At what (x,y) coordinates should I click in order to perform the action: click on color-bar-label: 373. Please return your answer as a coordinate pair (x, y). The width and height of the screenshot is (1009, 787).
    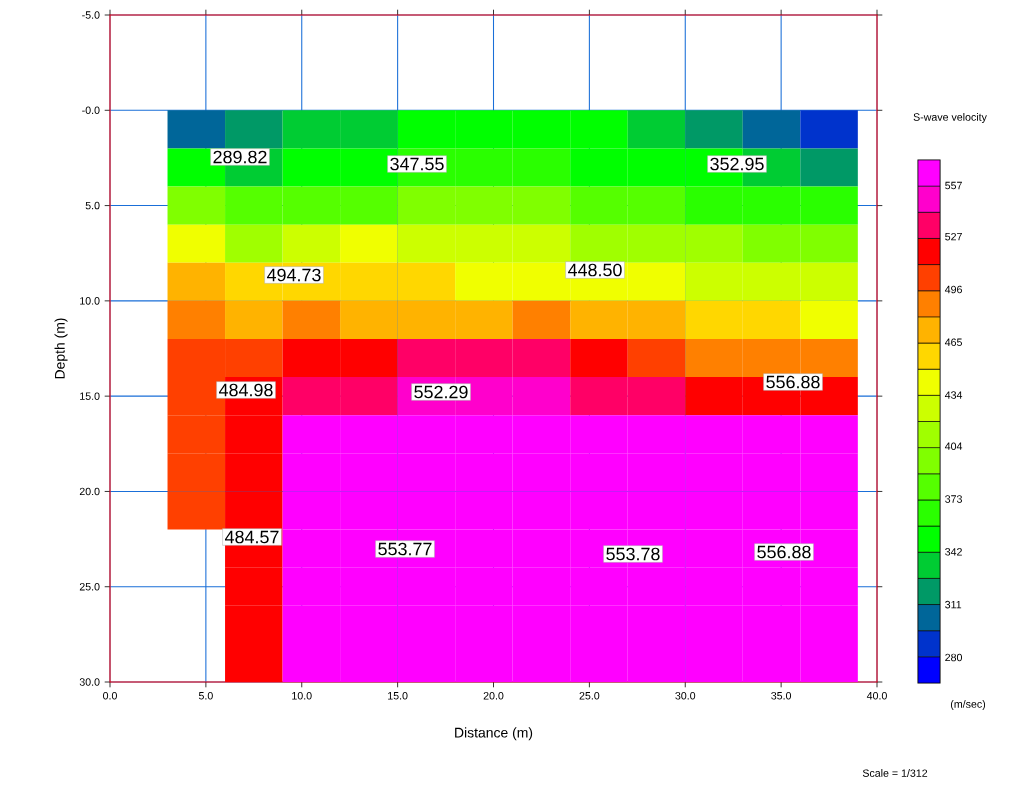
    Looking at the image, I should click on (953, 499).